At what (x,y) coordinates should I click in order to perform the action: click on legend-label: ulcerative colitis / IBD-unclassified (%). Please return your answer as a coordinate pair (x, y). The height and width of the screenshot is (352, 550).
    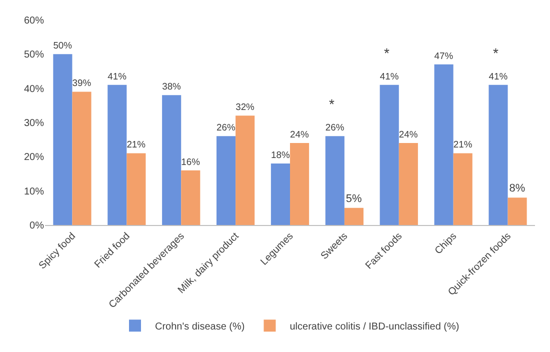
    Looking at the image, I should click on (375, 327).